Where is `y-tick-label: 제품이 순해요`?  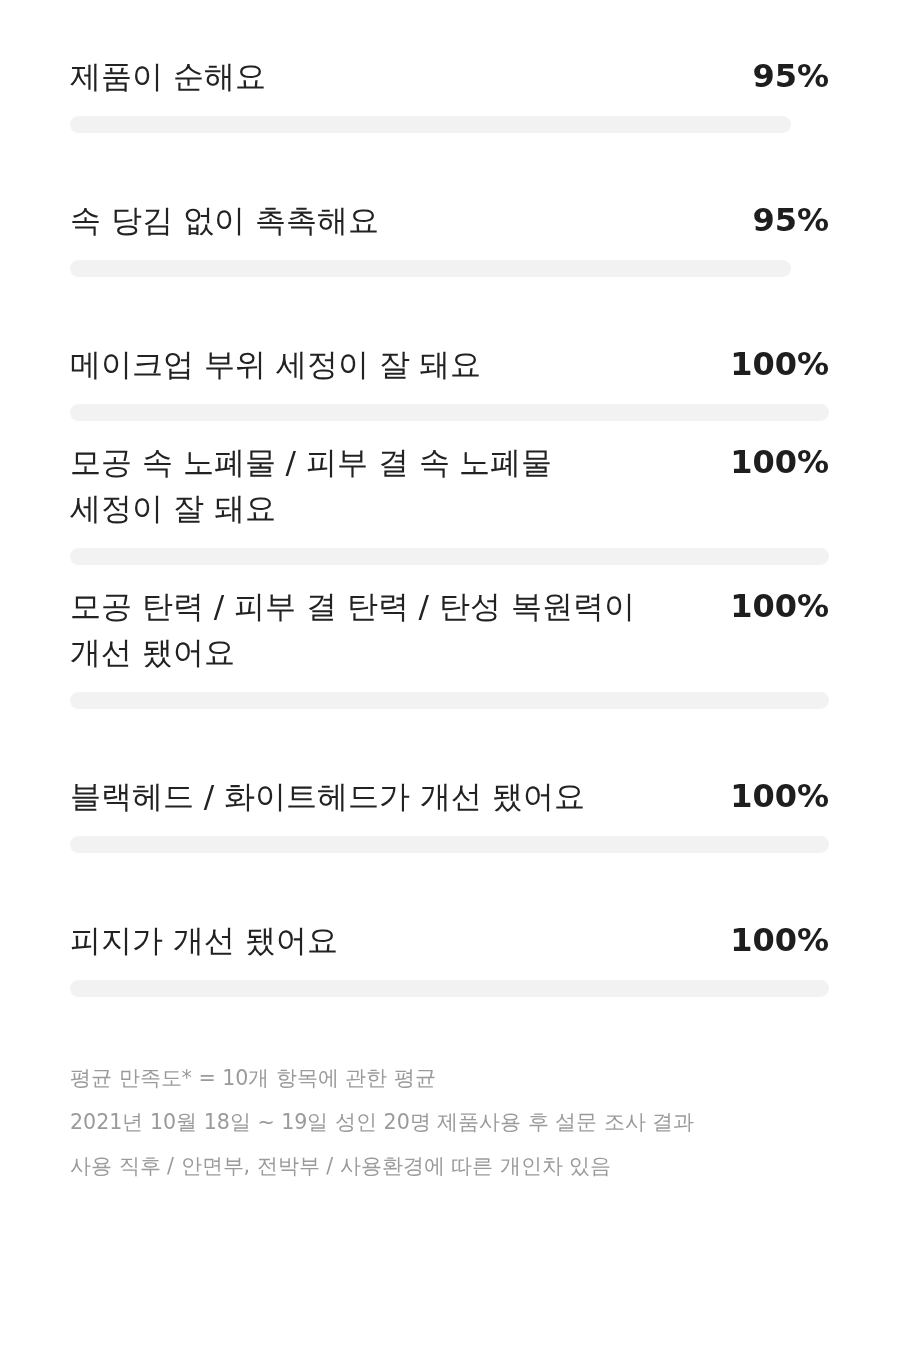 y-tick-label: 제품이 순해요 is located at coordinates (168, 76).